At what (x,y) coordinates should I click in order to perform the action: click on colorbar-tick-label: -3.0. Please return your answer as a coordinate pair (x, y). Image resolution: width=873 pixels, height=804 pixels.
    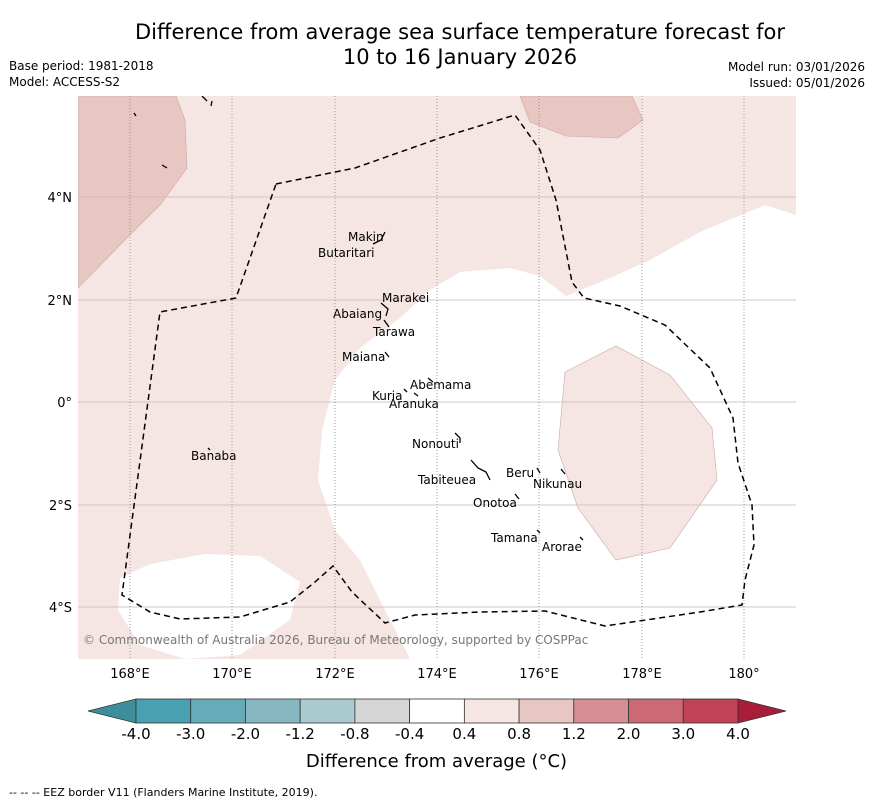
    Looking at the image, I should click on (191, 734).